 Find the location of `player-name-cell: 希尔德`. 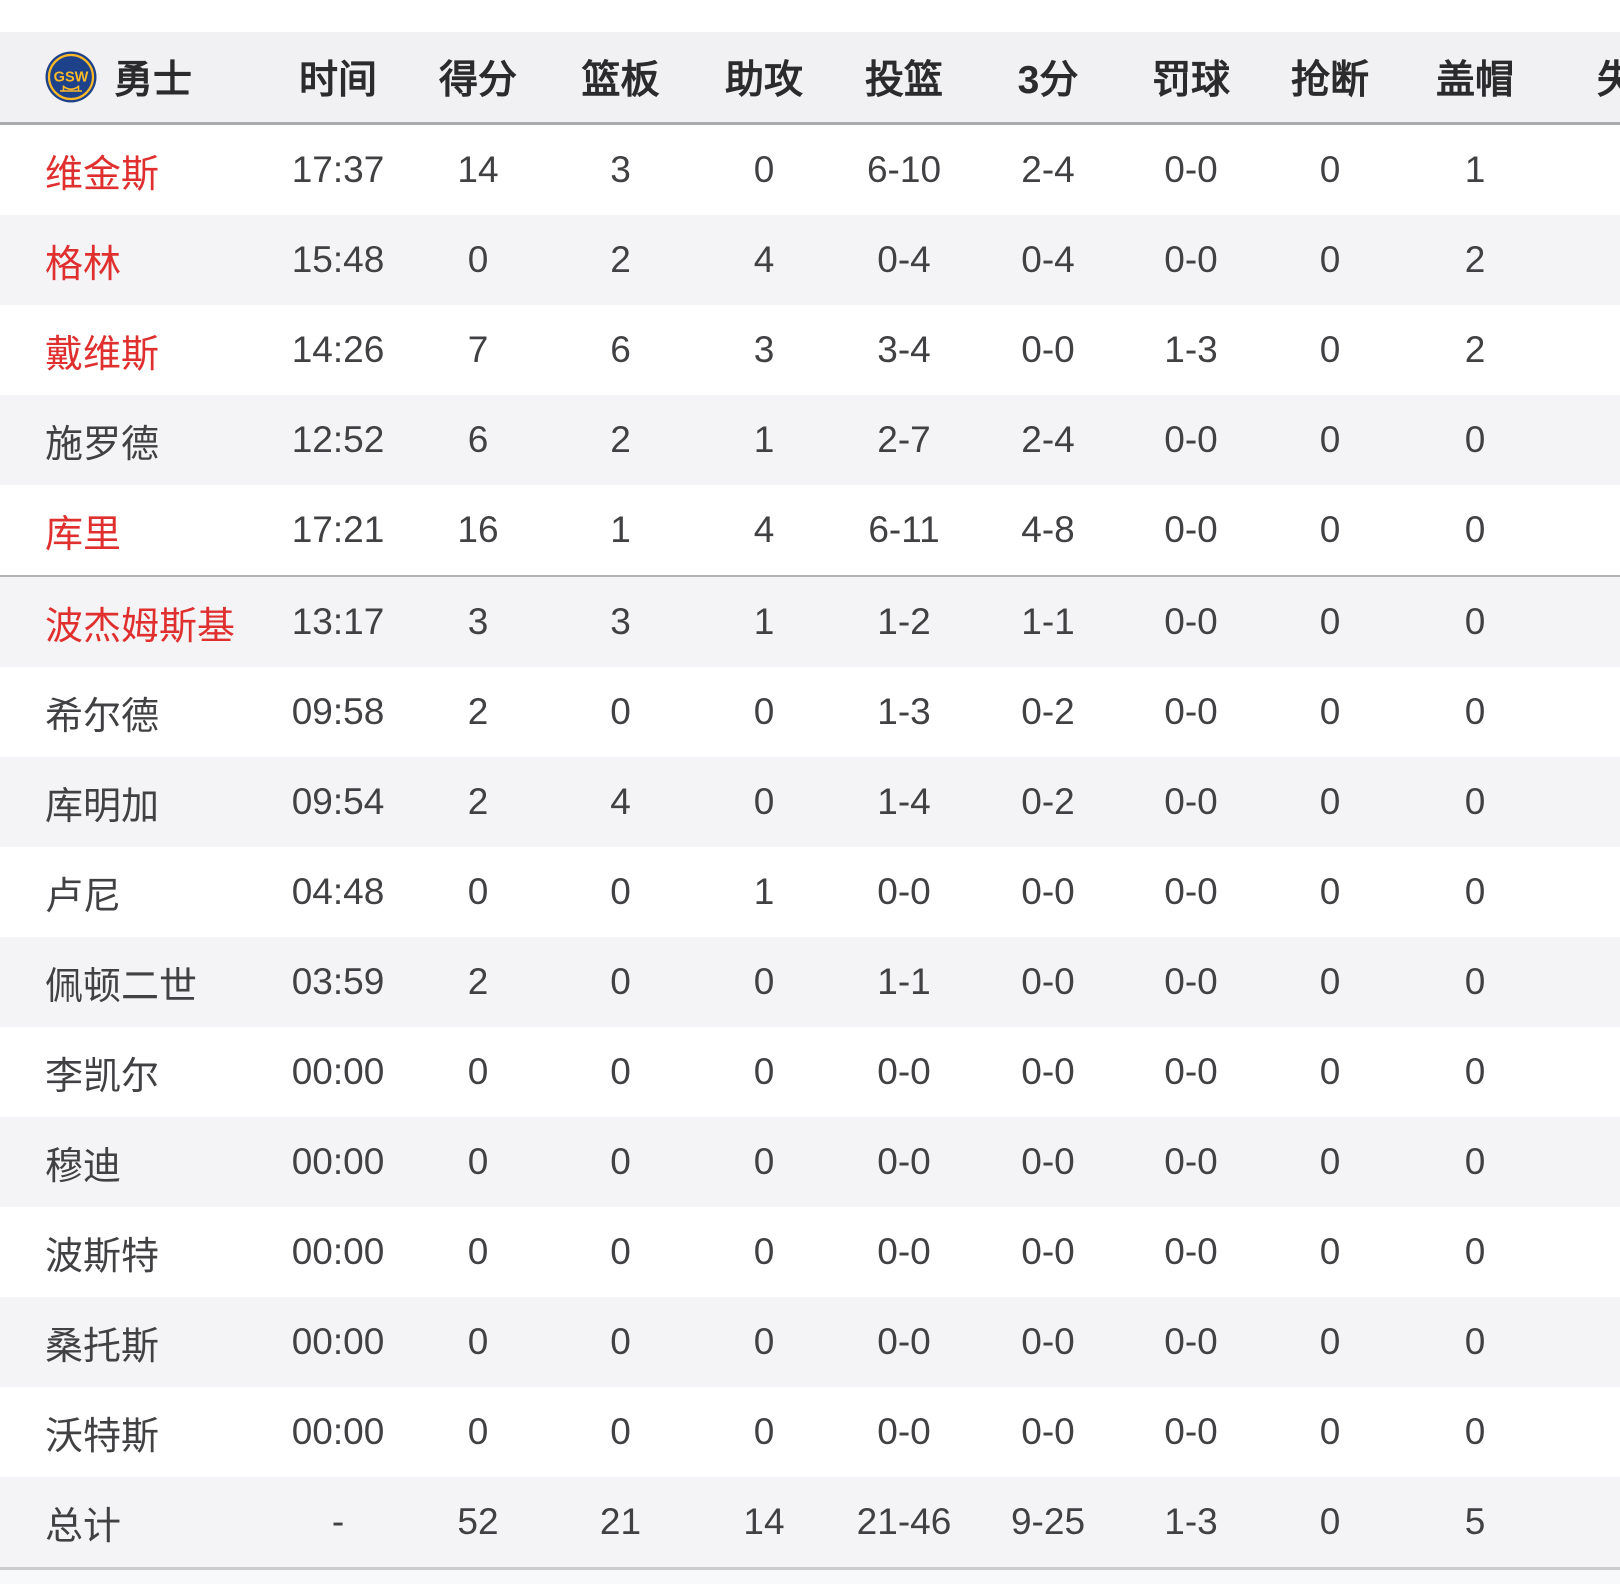

player-name-cell: 希尔德 is located at coordinates (134, 712).